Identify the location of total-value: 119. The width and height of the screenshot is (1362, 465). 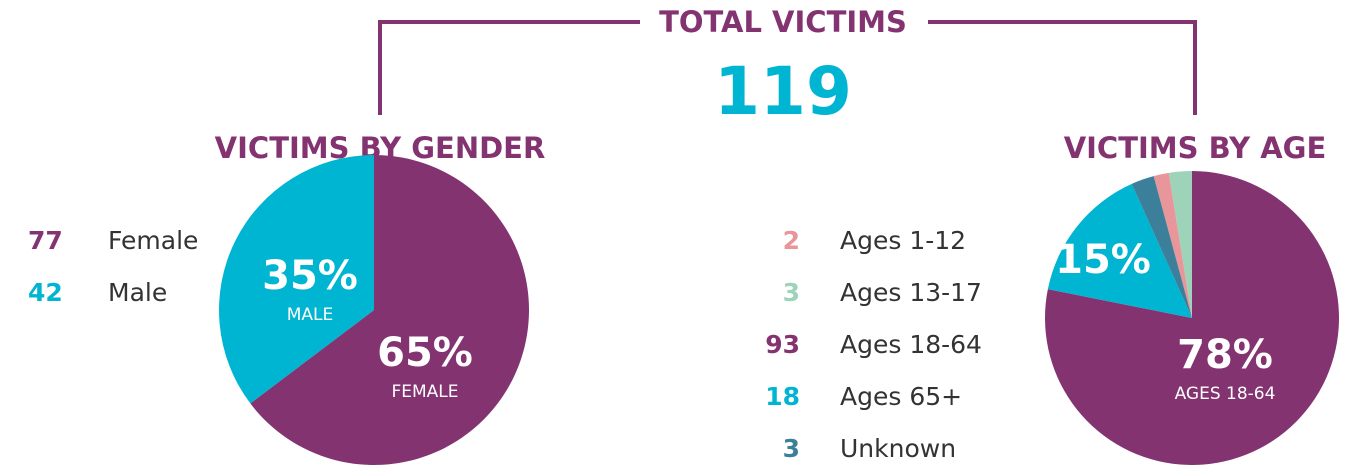
(783, 91).